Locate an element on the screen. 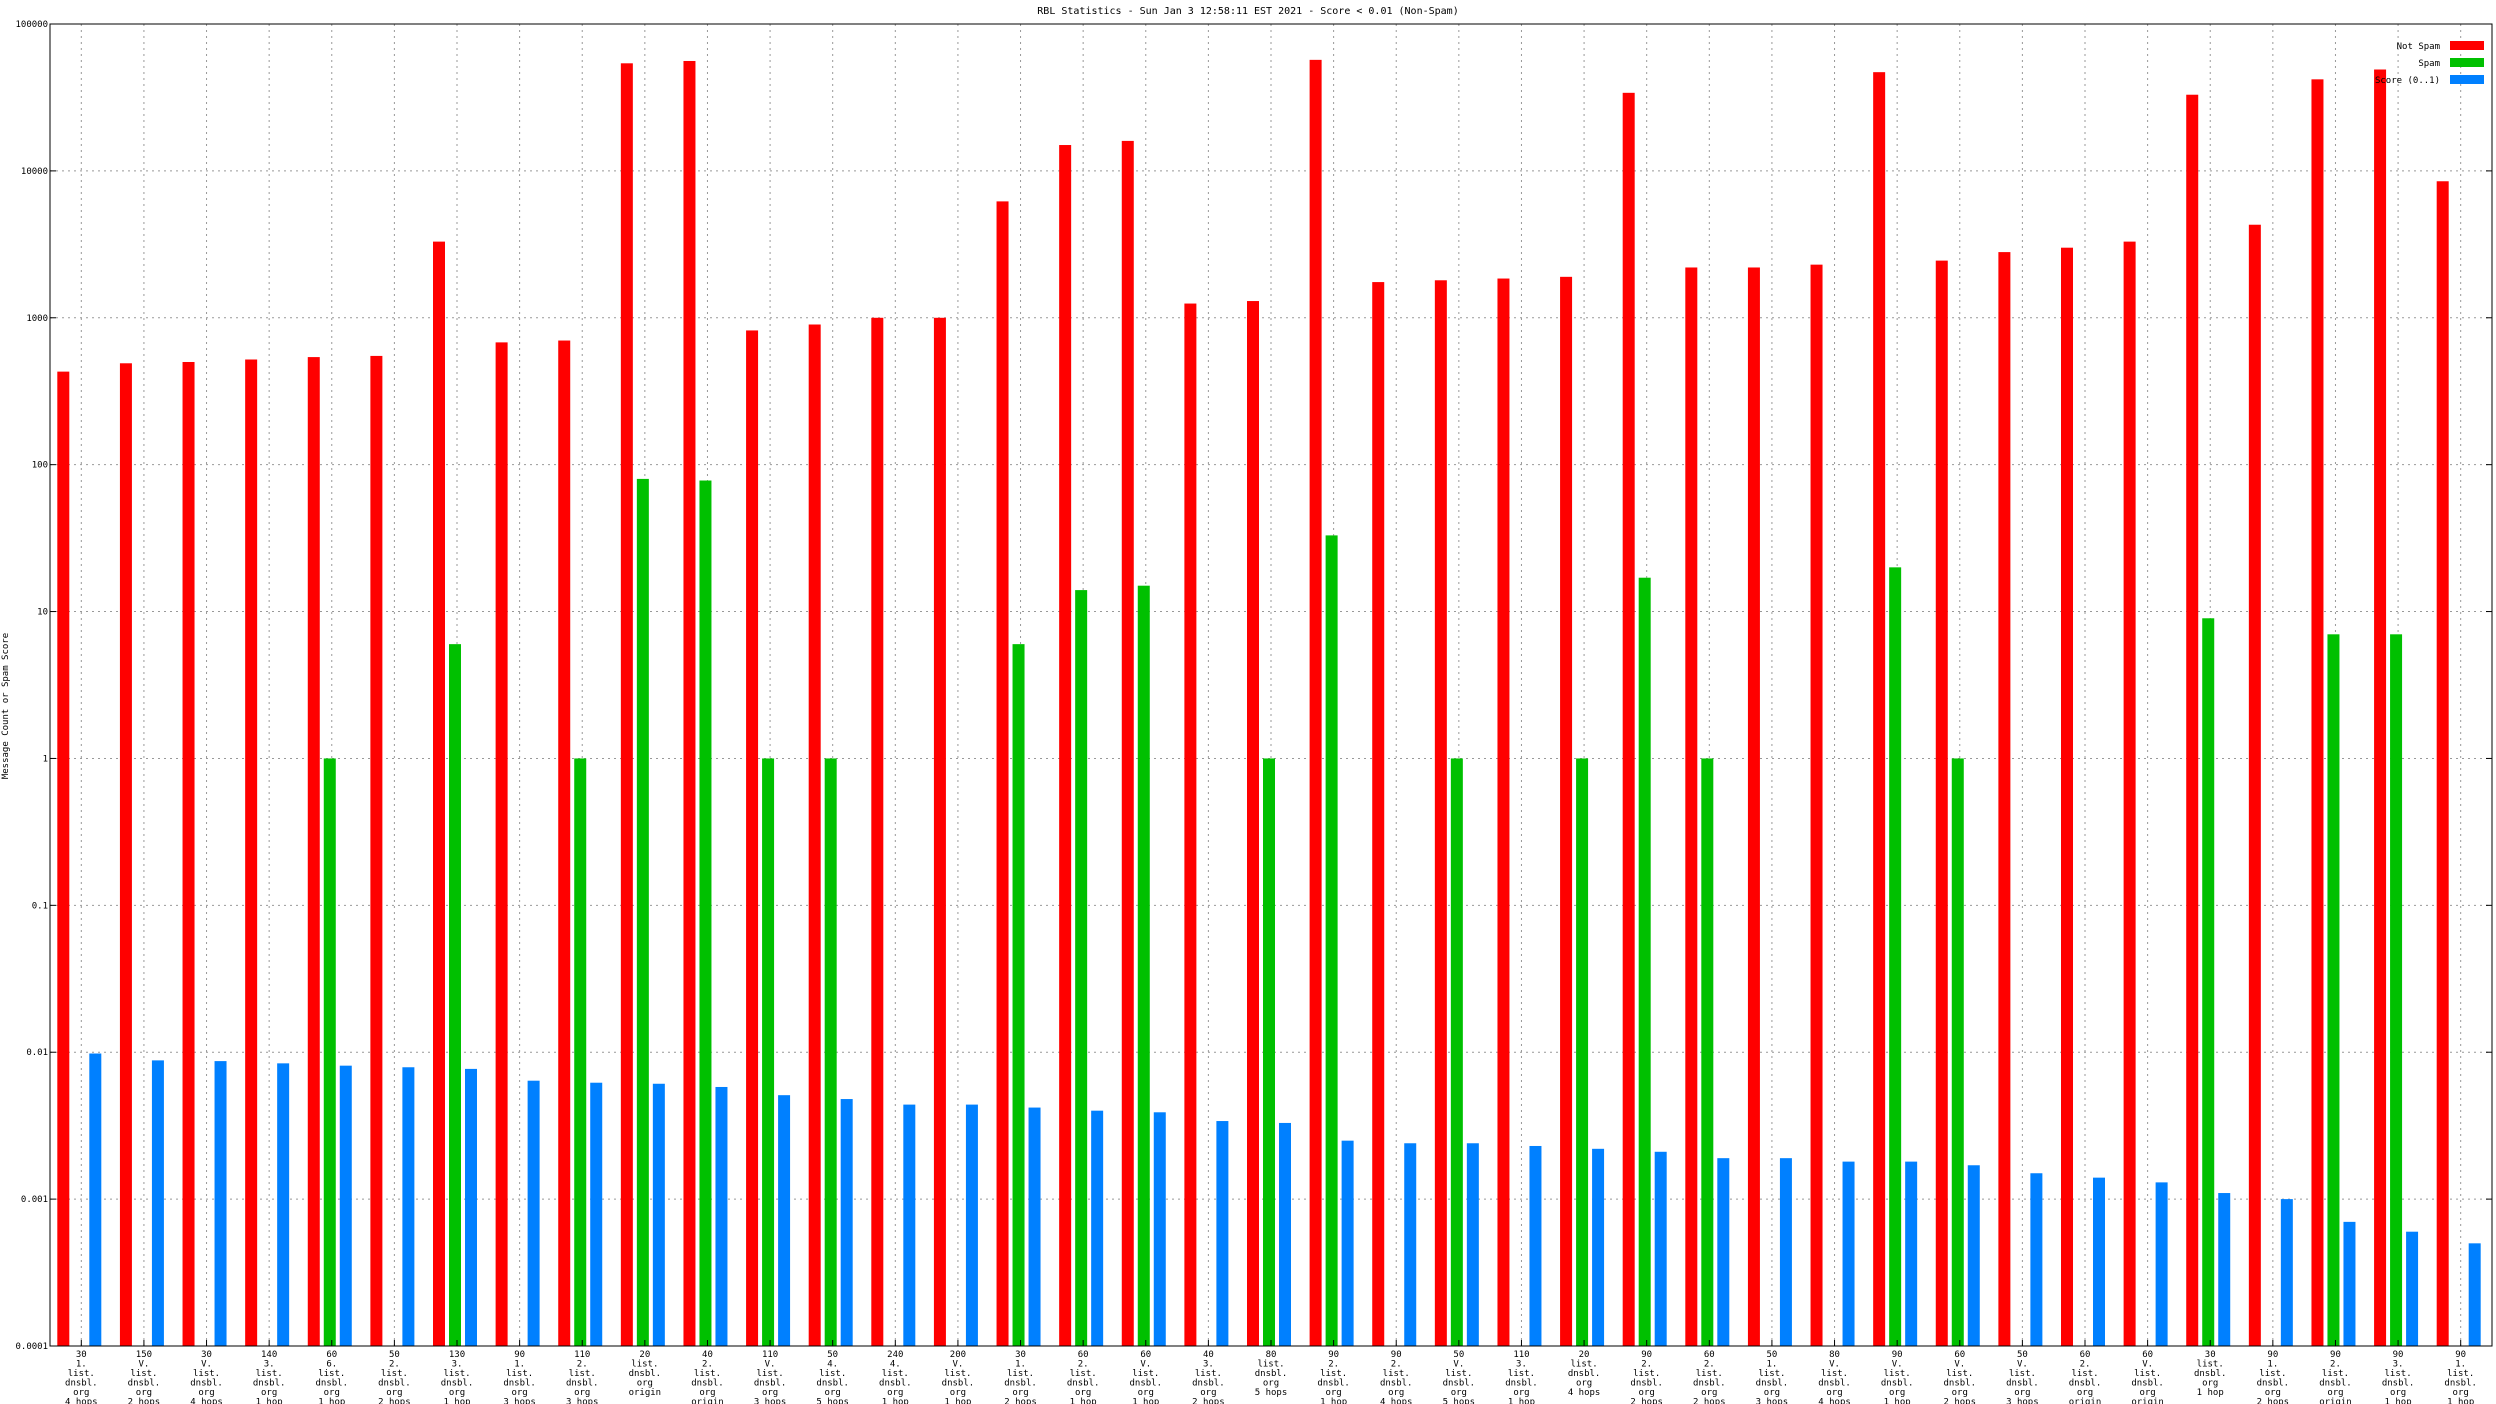 The height and width of the screenshot is (1404, 2496). category-label: 110 V. list. dnsbl. org 3 hops is located at coordinates (770, 1377).